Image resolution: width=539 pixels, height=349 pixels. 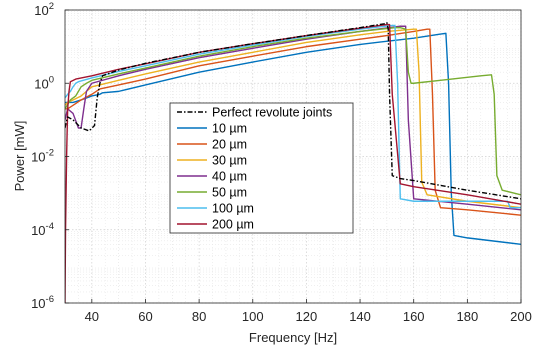 I want to click on y-tick-label: 10⁰, so click(x=44, y=82).